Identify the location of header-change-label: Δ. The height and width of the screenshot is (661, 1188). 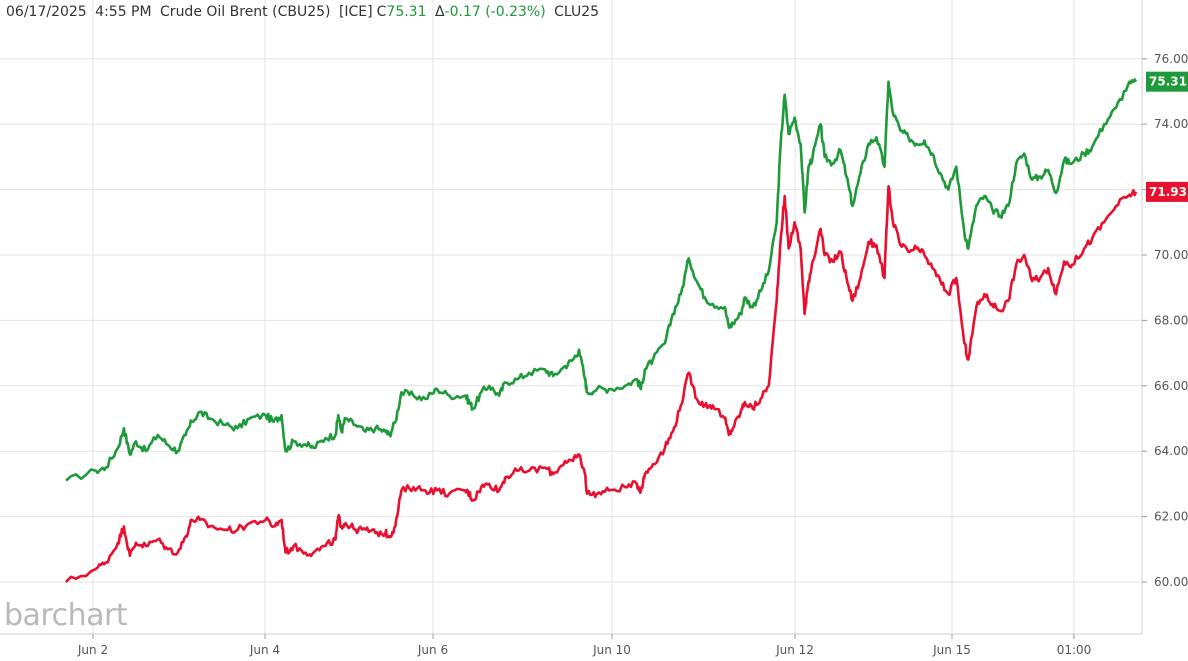
(439, 12).